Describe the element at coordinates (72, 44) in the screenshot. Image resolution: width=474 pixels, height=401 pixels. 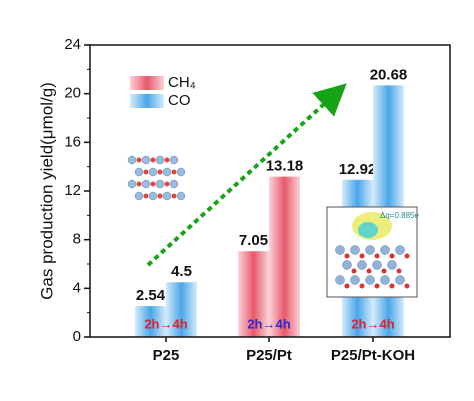
I see `y-tick-label: 24` at that location.